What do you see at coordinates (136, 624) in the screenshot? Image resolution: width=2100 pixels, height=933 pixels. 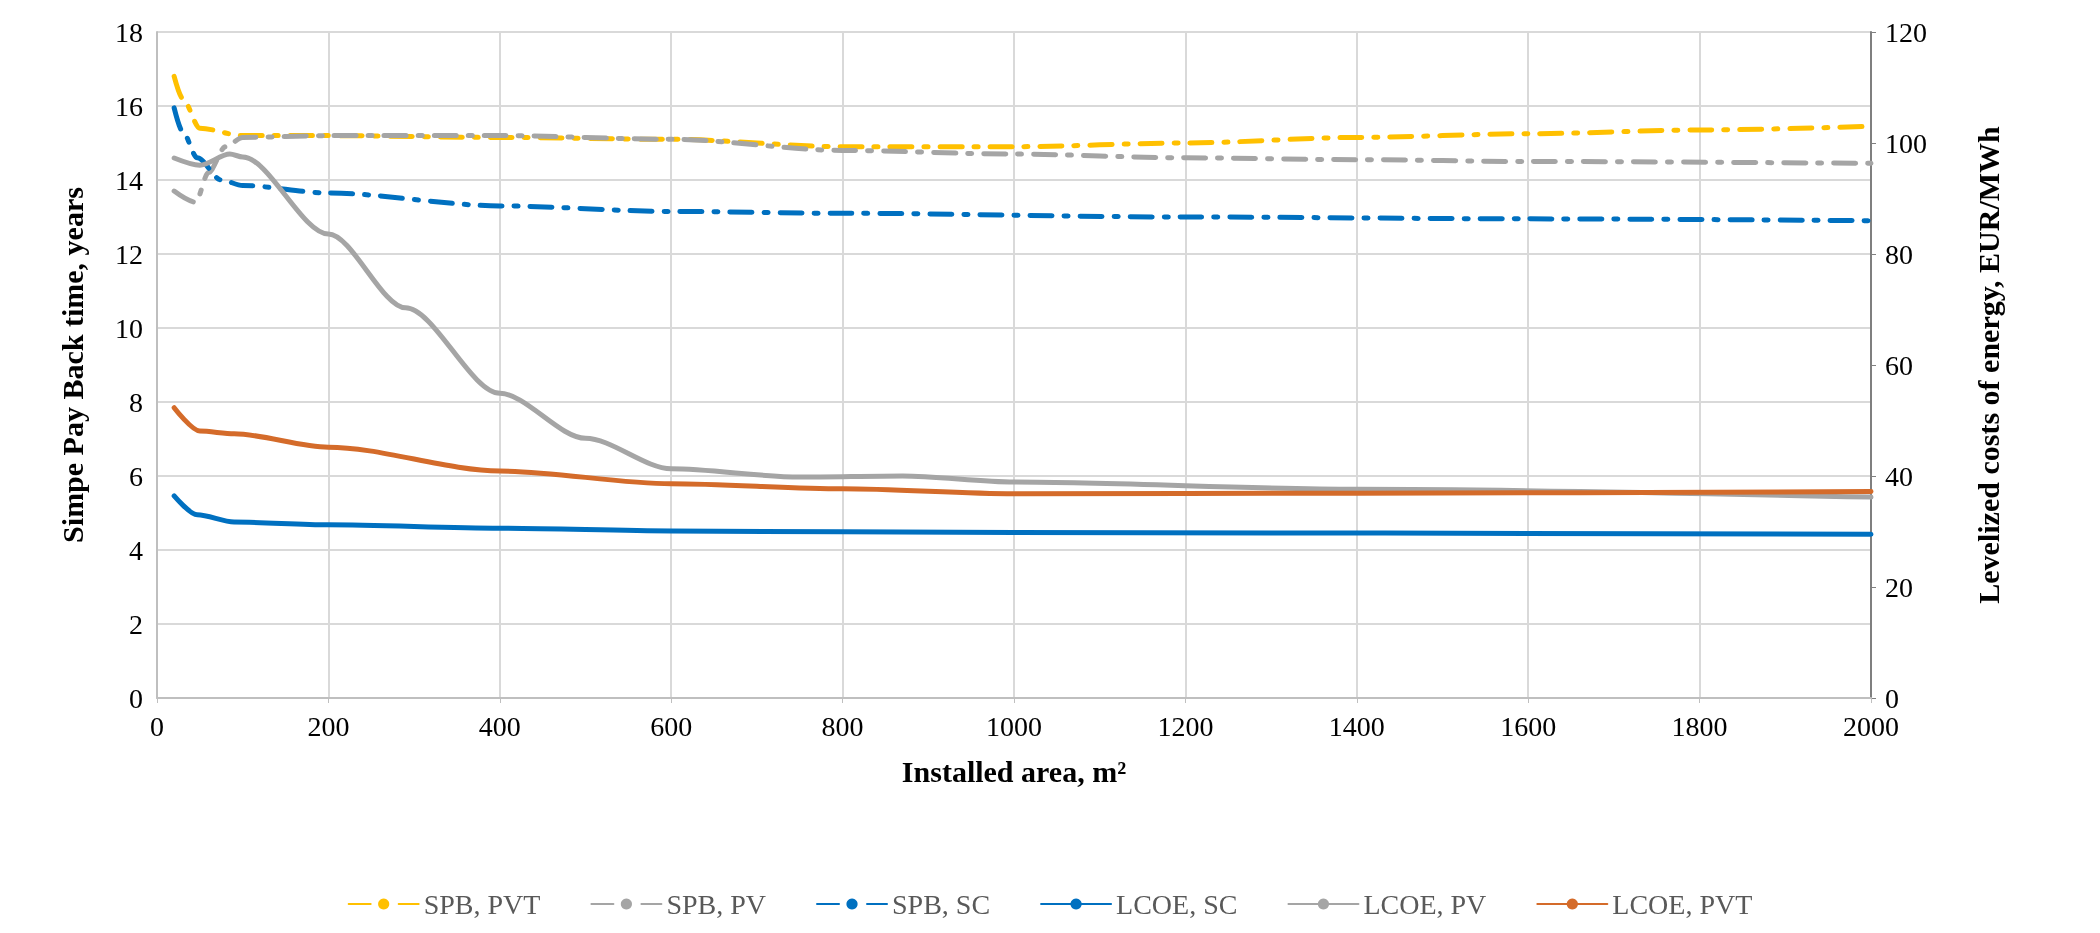 I see `y-tick-label: 2` at bounding box center [136, 624].